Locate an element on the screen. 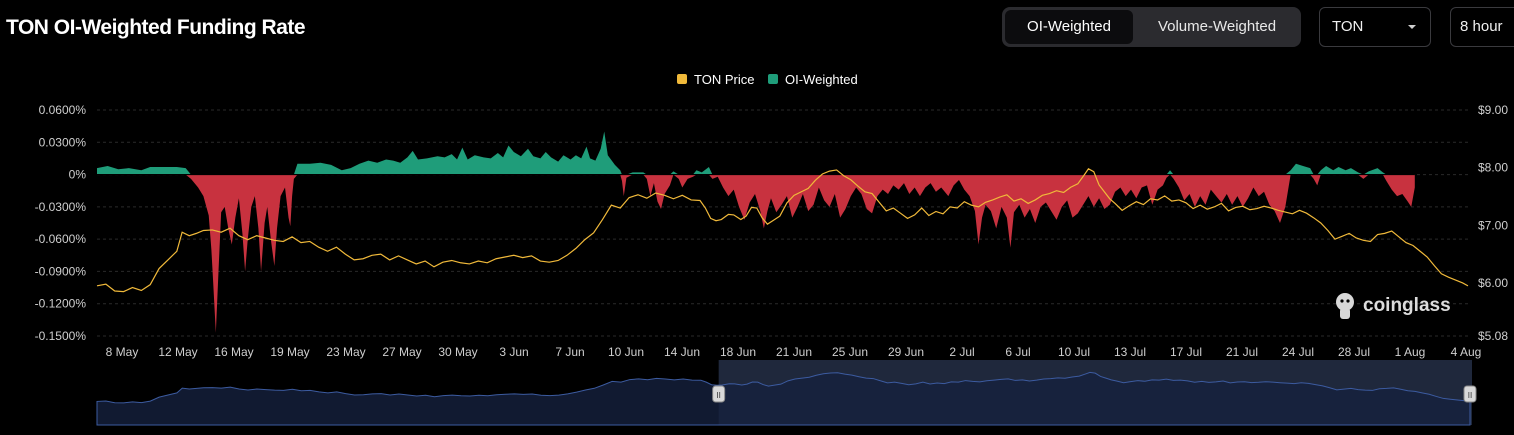  interval-select-value: 8 hour is located at coordinates (1481, 26).